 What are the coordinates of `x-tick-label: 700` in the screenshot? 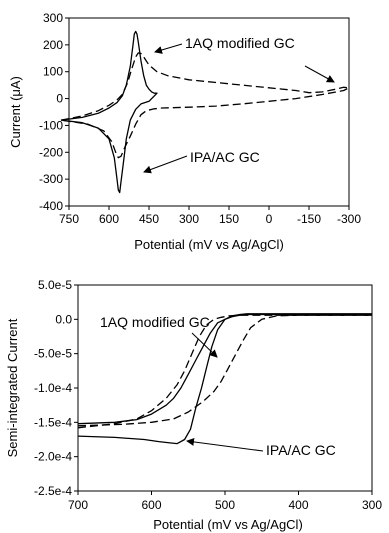 It's located at (78, 505).